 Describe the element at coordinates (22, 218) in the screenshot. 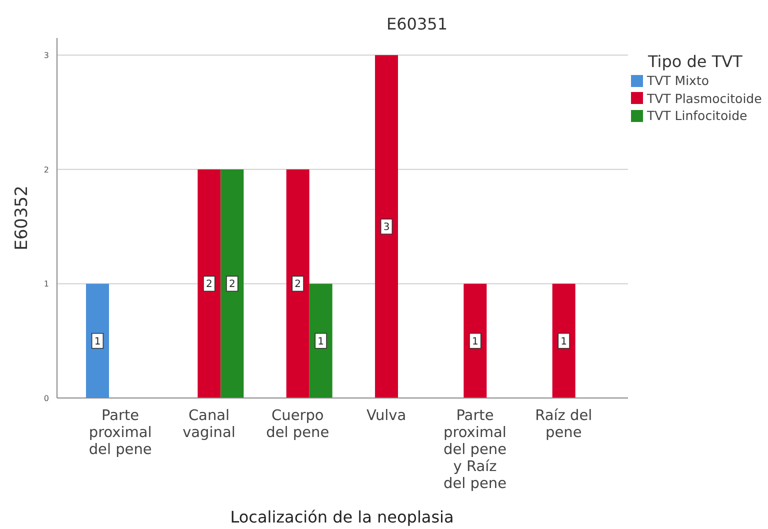

I see `y-axis-title: E60352` at that location.